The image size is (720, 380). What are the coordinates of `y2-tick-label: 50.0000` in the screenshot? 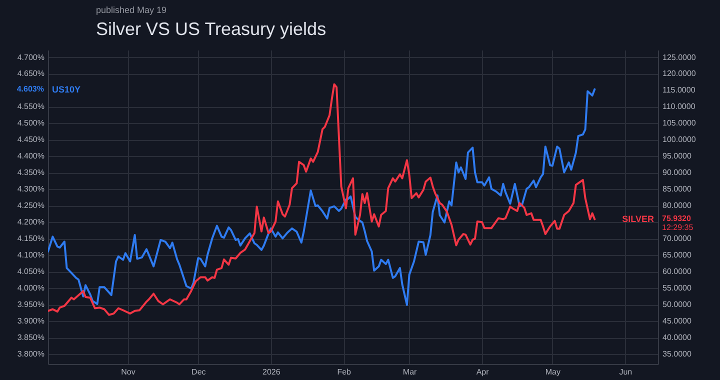 It's located at (677, 305).